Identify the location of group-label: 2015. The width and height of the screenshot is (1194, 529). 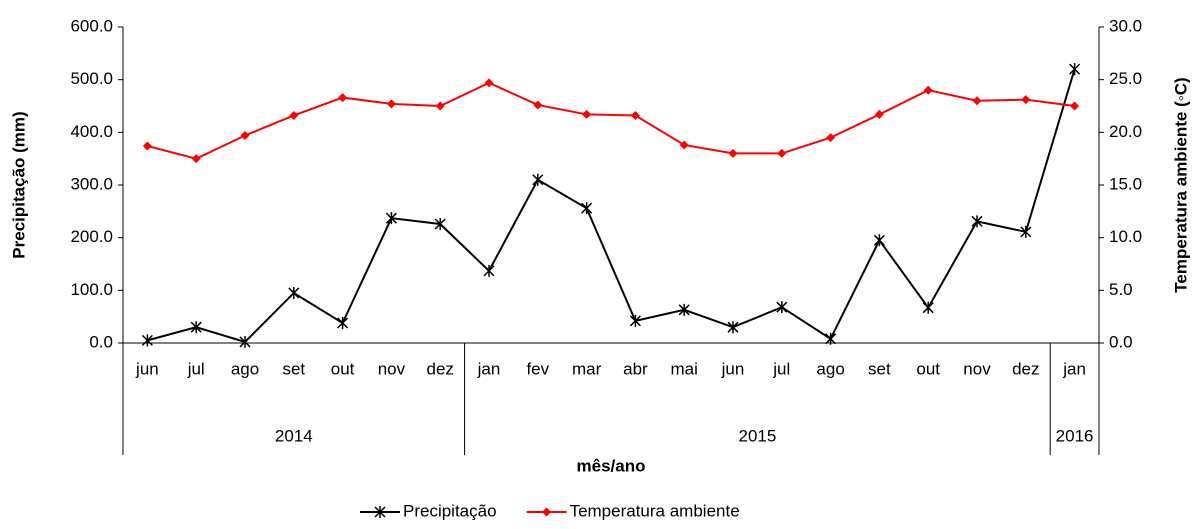
(757, 435).